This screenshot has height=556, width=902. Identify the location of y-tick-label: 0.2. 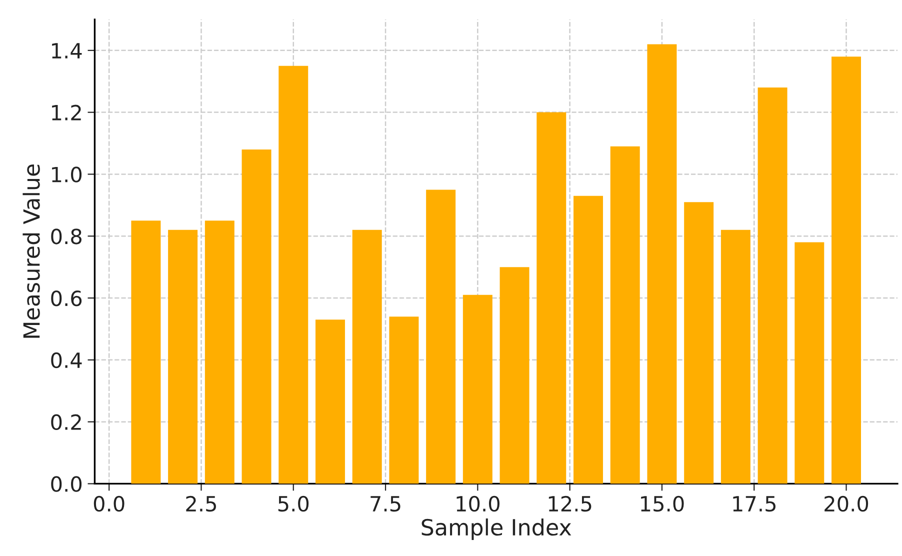
(66, 422).